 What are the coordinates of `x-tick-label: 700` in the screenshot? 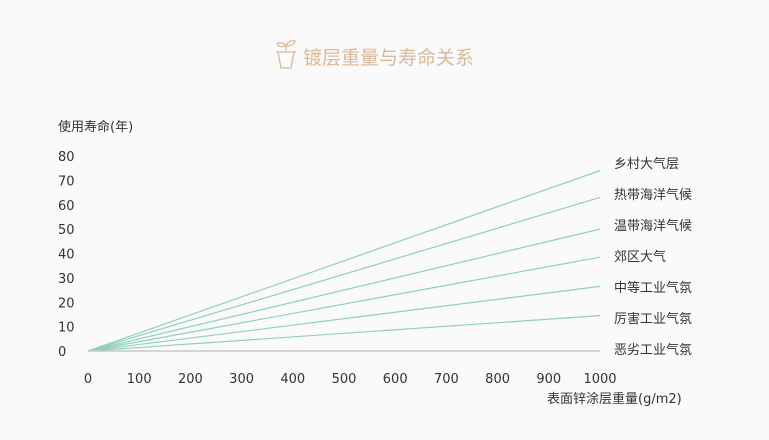 It's located at (446, 379).